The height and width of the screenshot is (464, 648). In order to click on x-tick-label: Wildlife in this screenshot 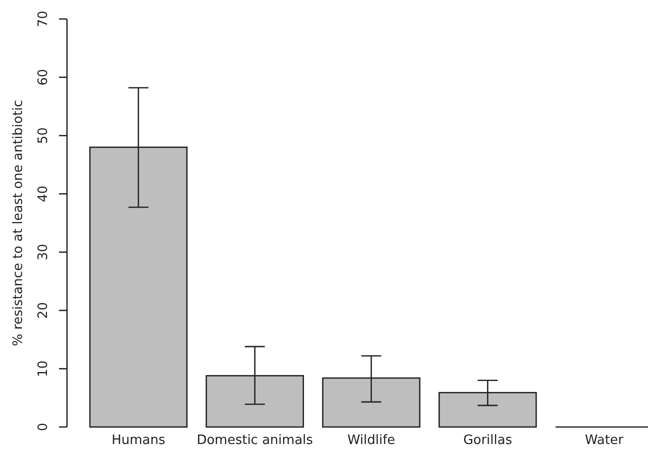, I will do `click(371, 440)`.